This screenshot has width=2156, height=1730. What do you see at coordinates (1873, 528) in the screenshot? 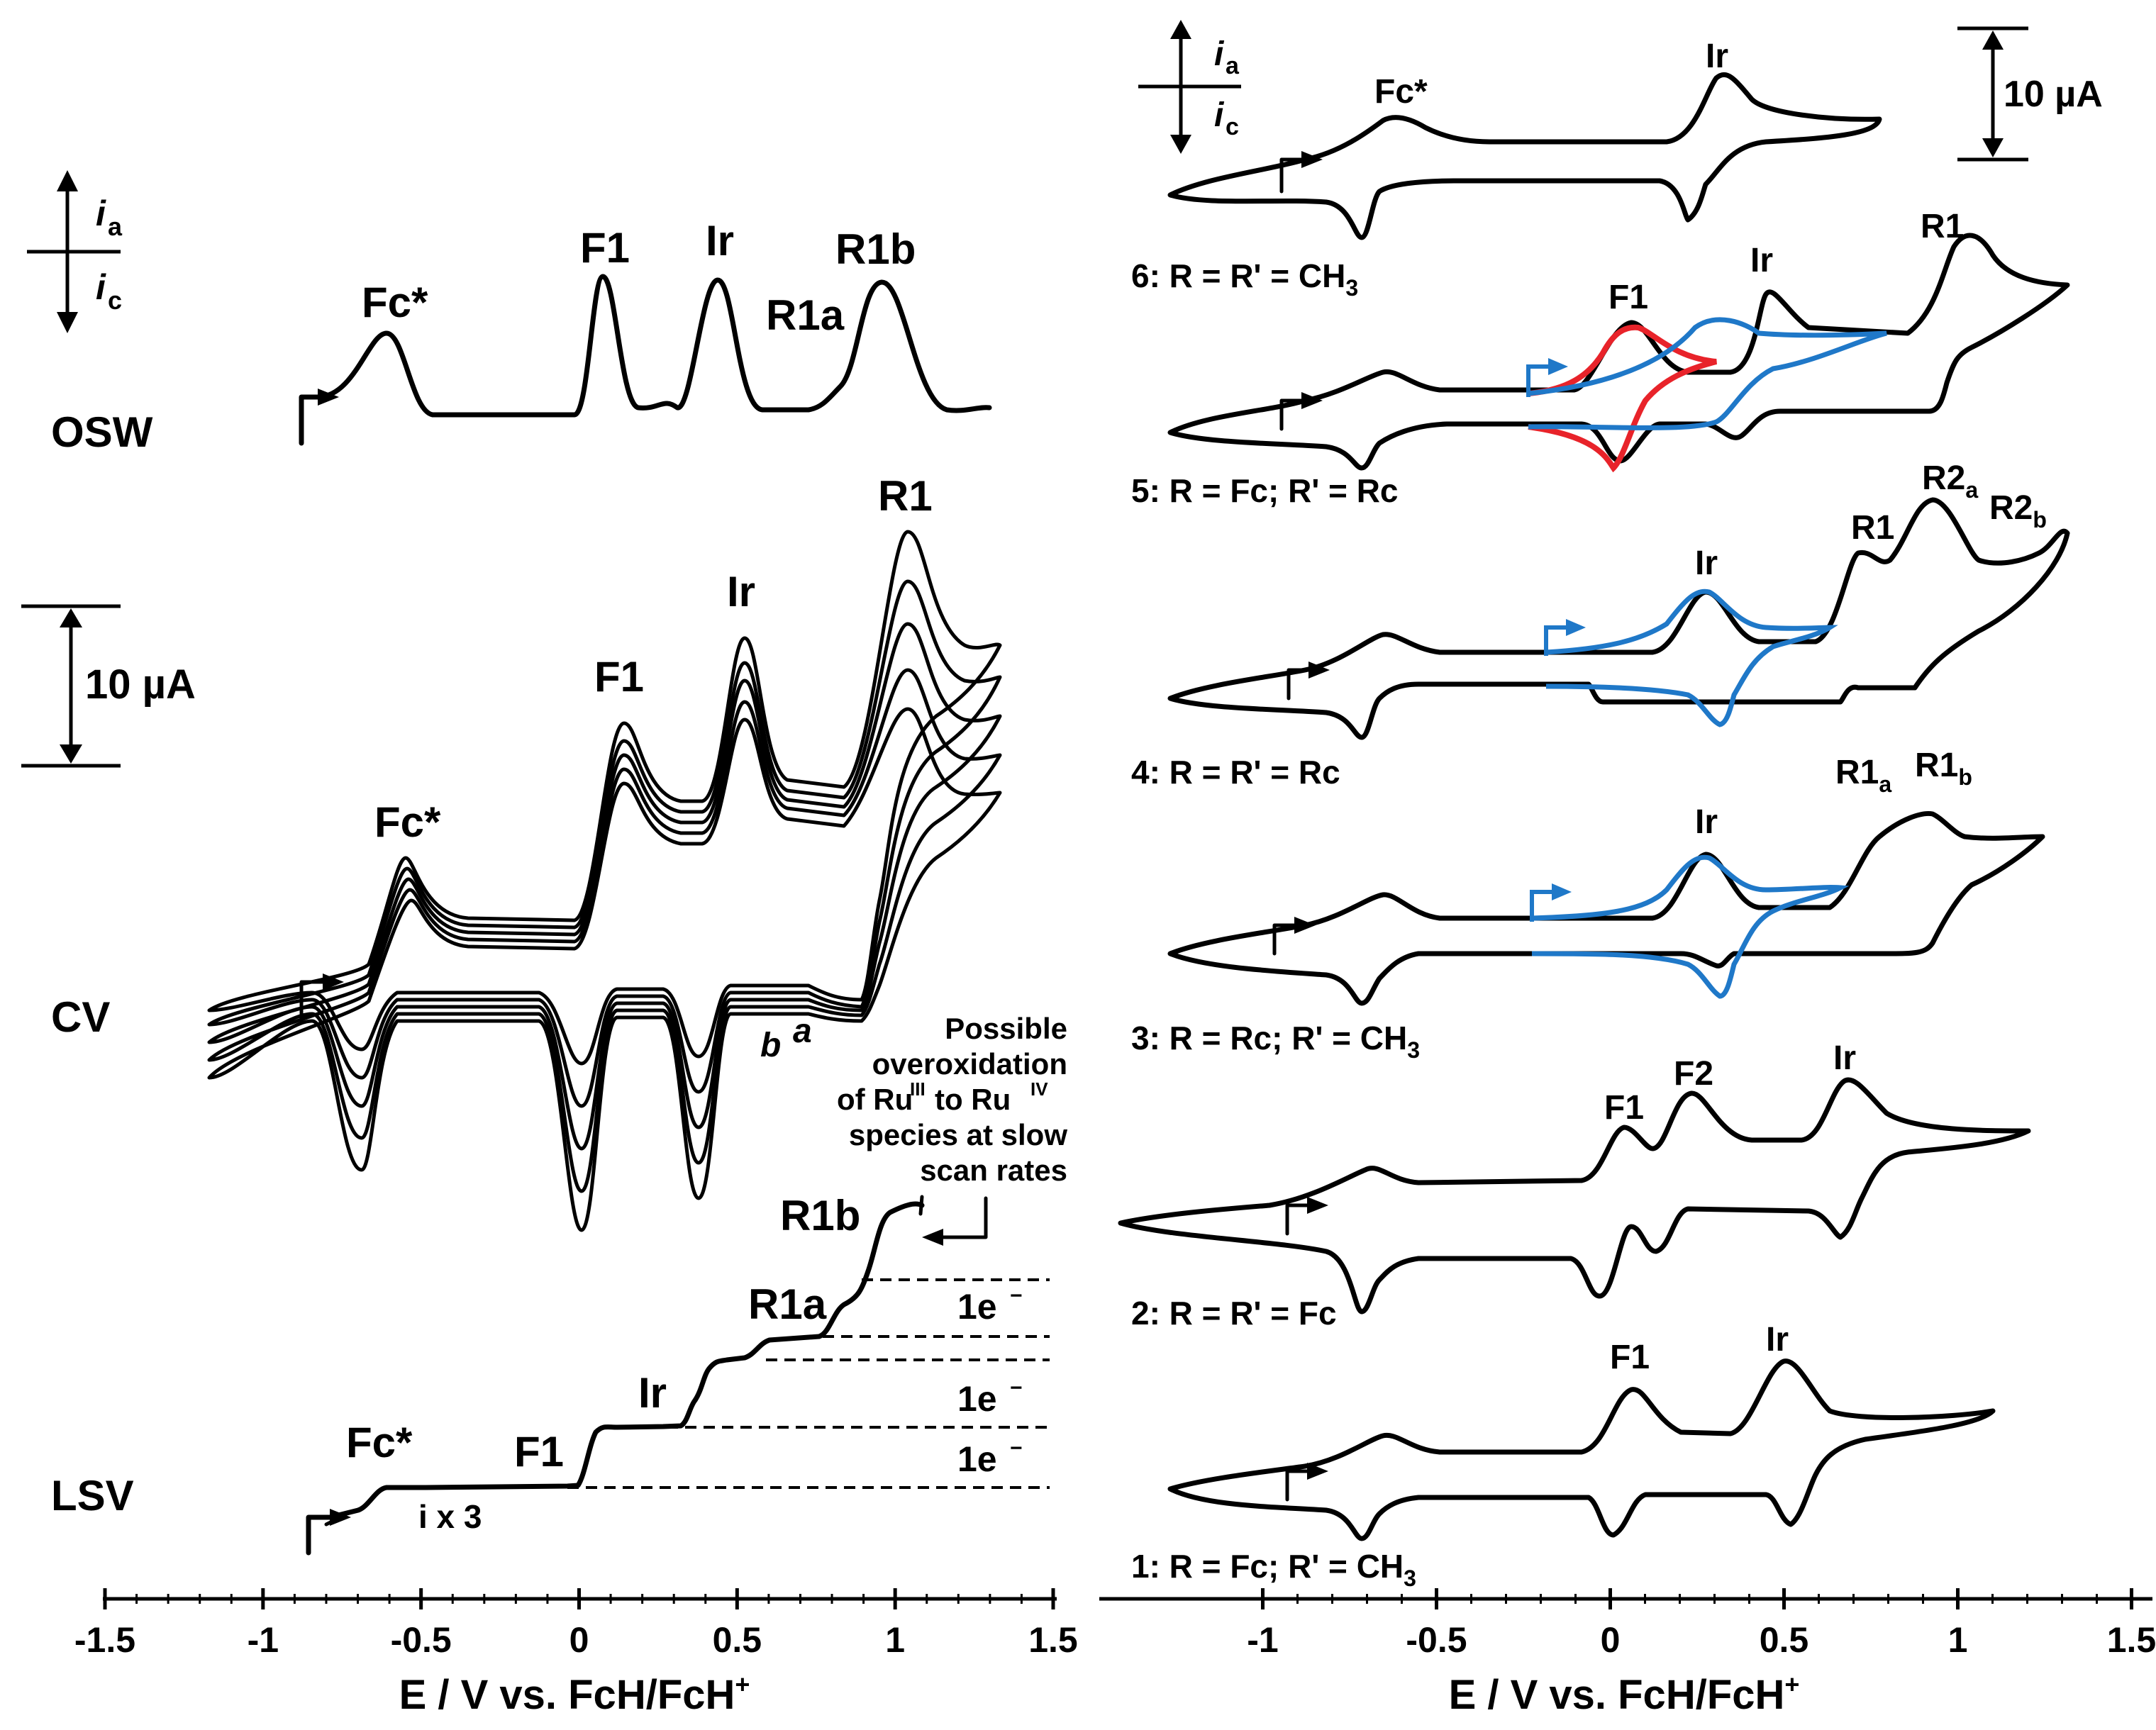
I see `c4-peak-r1: R1` at bounding box center [1873, 528].